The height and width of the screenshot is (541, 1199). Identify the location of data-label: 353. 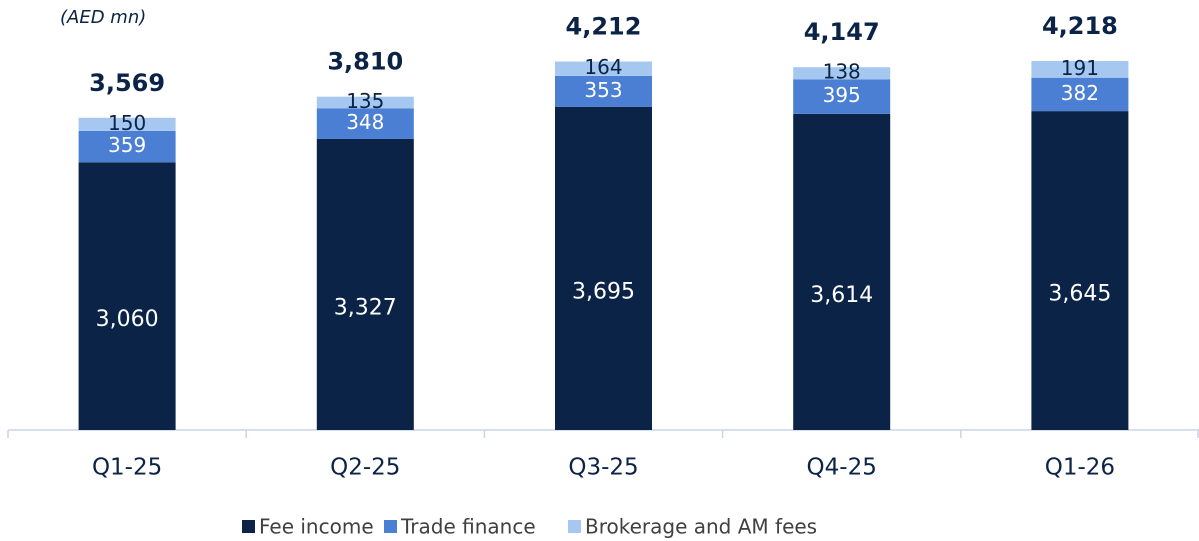
(603, 90).